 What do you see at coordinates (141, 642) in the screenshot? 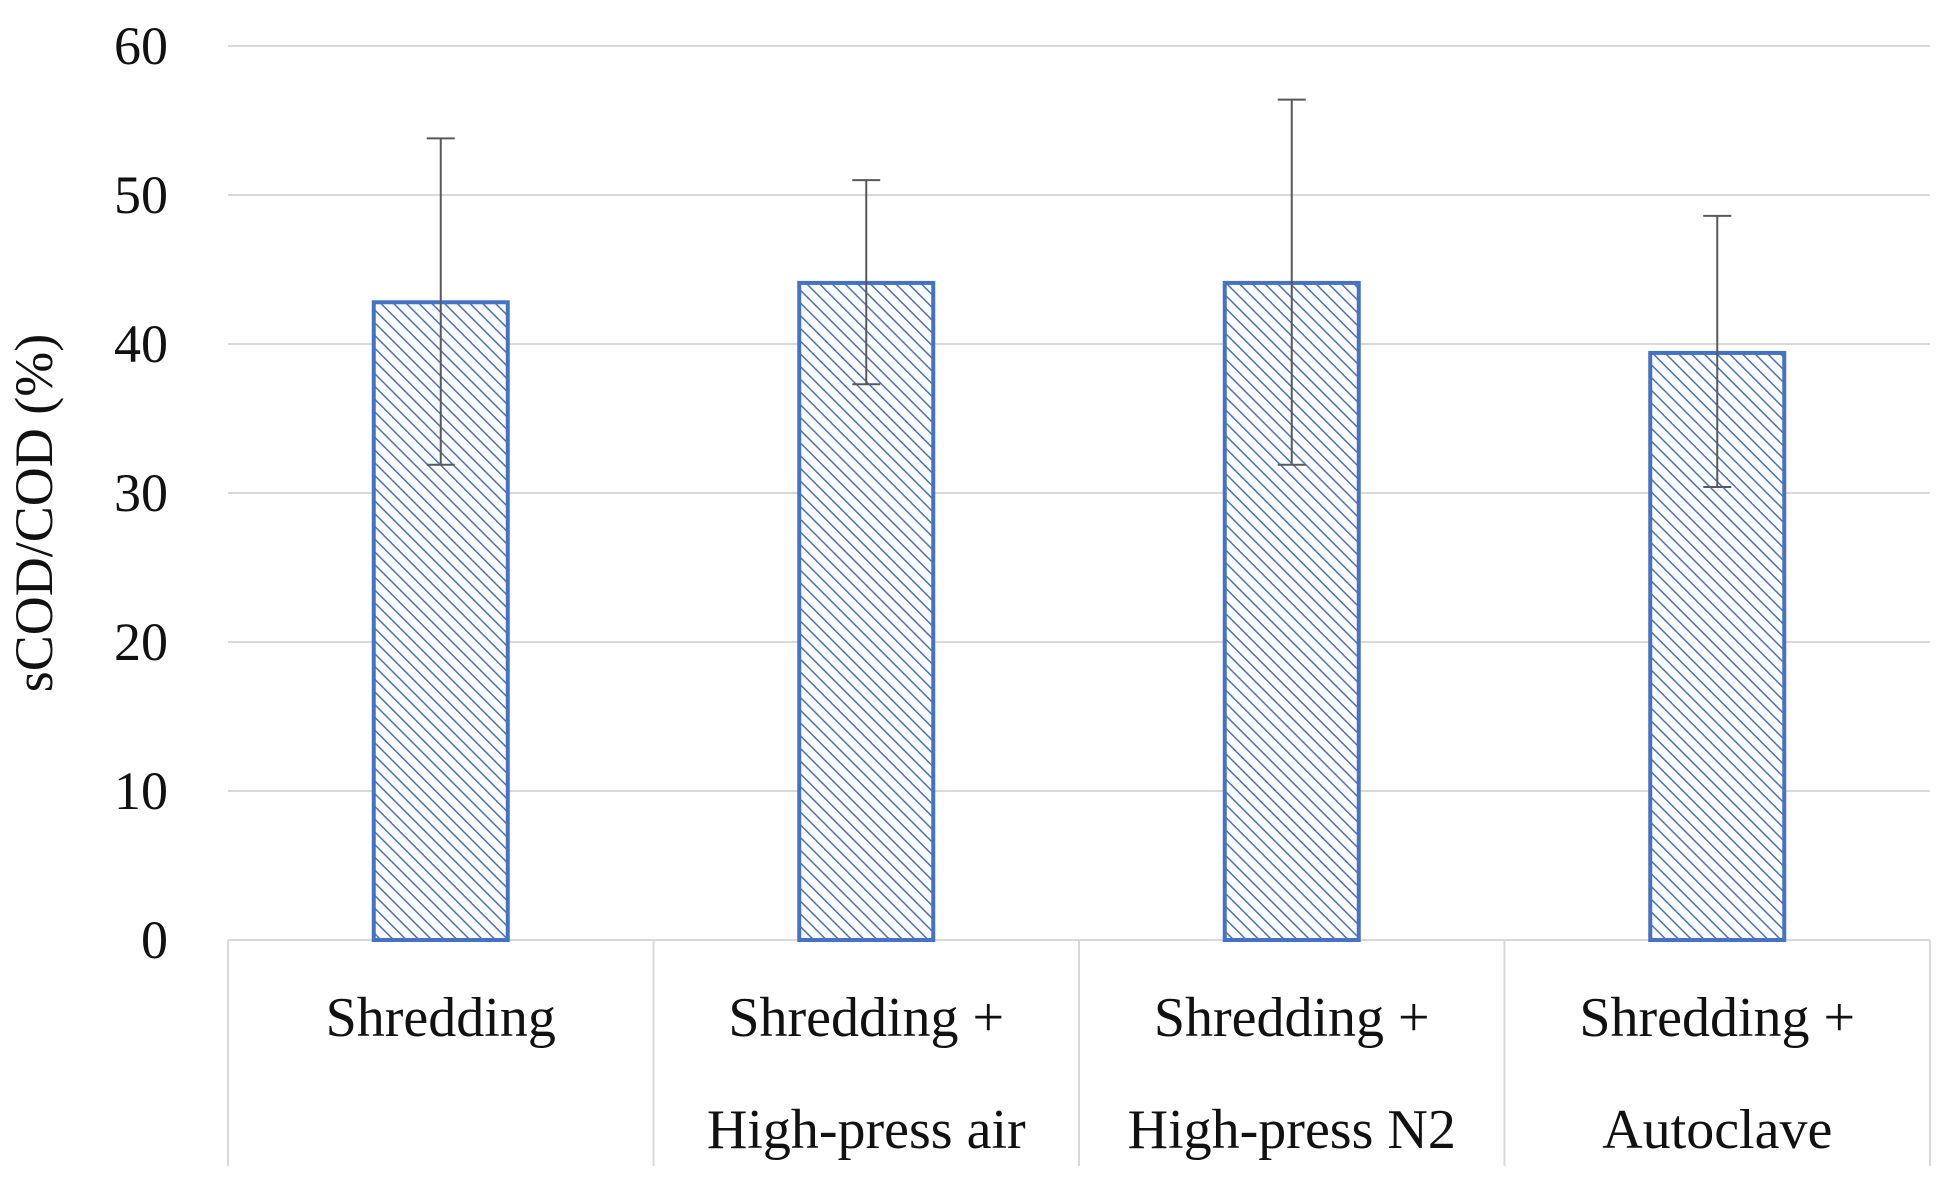
I see `y-tick-label: 20` at bounding box center [141, 642].